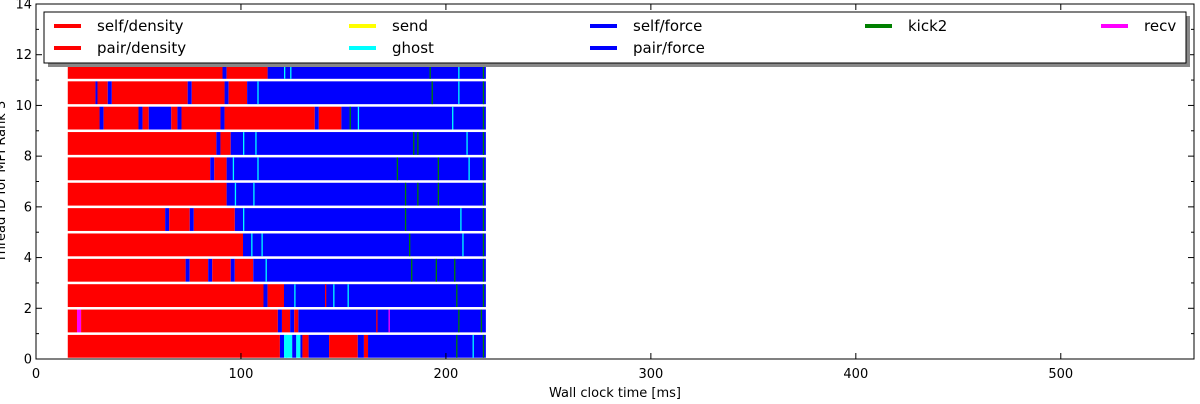 The width and height of the screenshot is (1200, 404). Describe the element at coordinates (141, 48) in the screenshot. I see `legend-entry-label: pair/density` at that location.